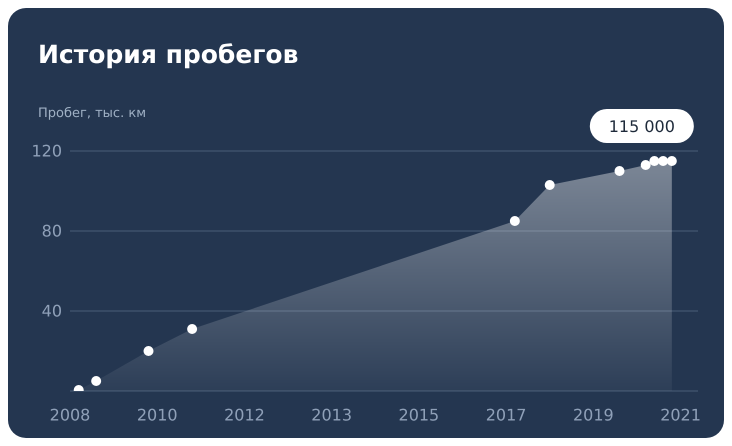 This screenshot has height=446, width=732. Describe the element at coordinates (46, 151) in the screenshot. I see `y-tick-label: 120` at that location.